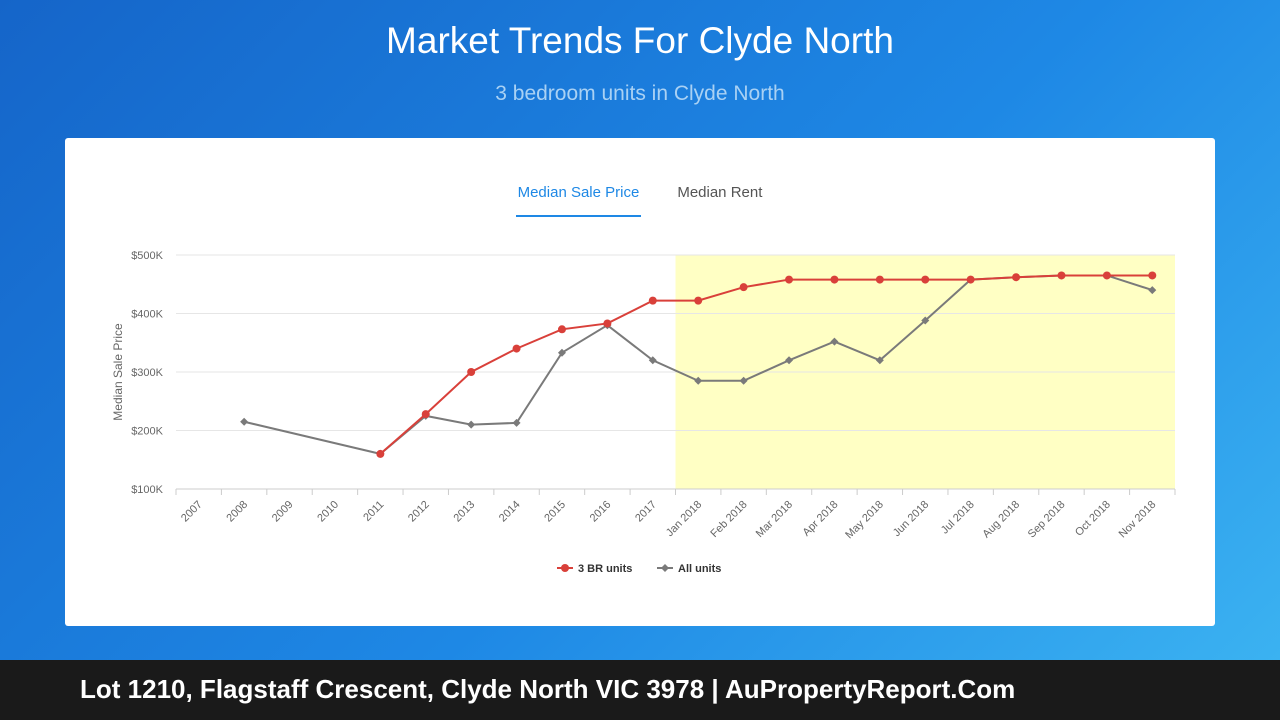 The width and height of the screenshot is (1280, 720). I want to click on legend-label-0: 3 BR units, so click(605, 569).